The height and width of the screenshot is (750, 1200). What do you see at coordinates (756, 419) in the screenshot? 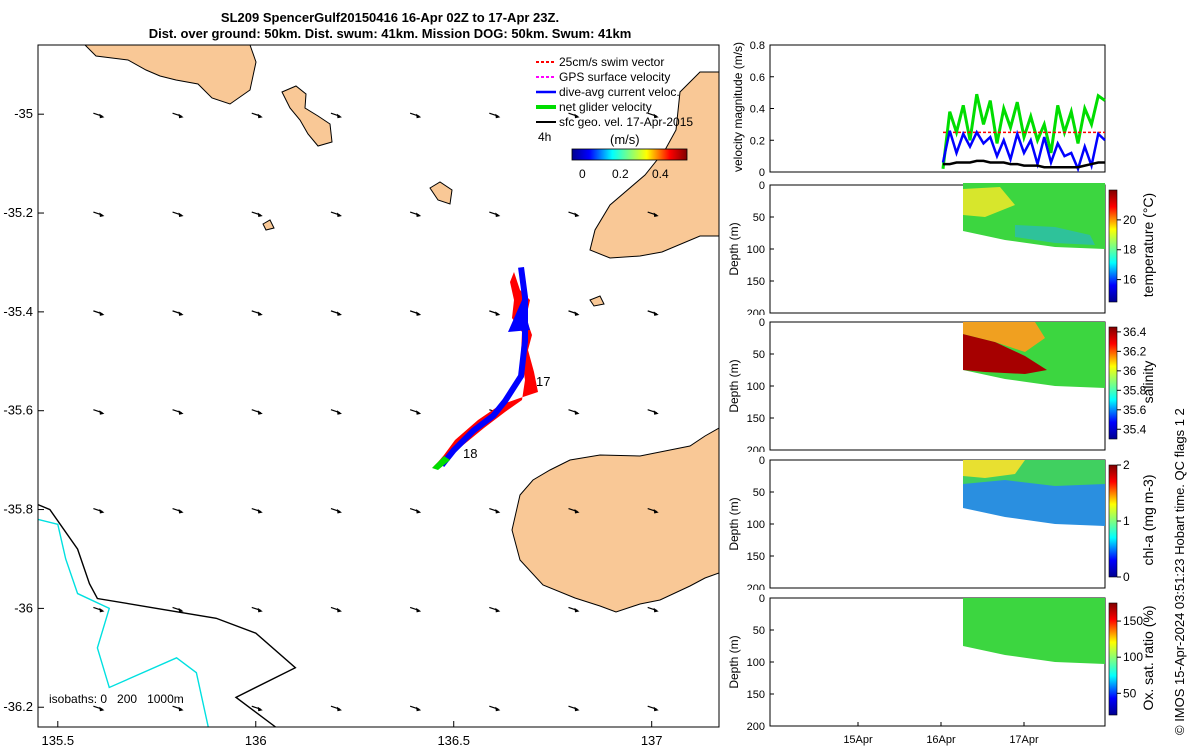
I see `depth-tick-label: 150` at bounding box center [756, 419].